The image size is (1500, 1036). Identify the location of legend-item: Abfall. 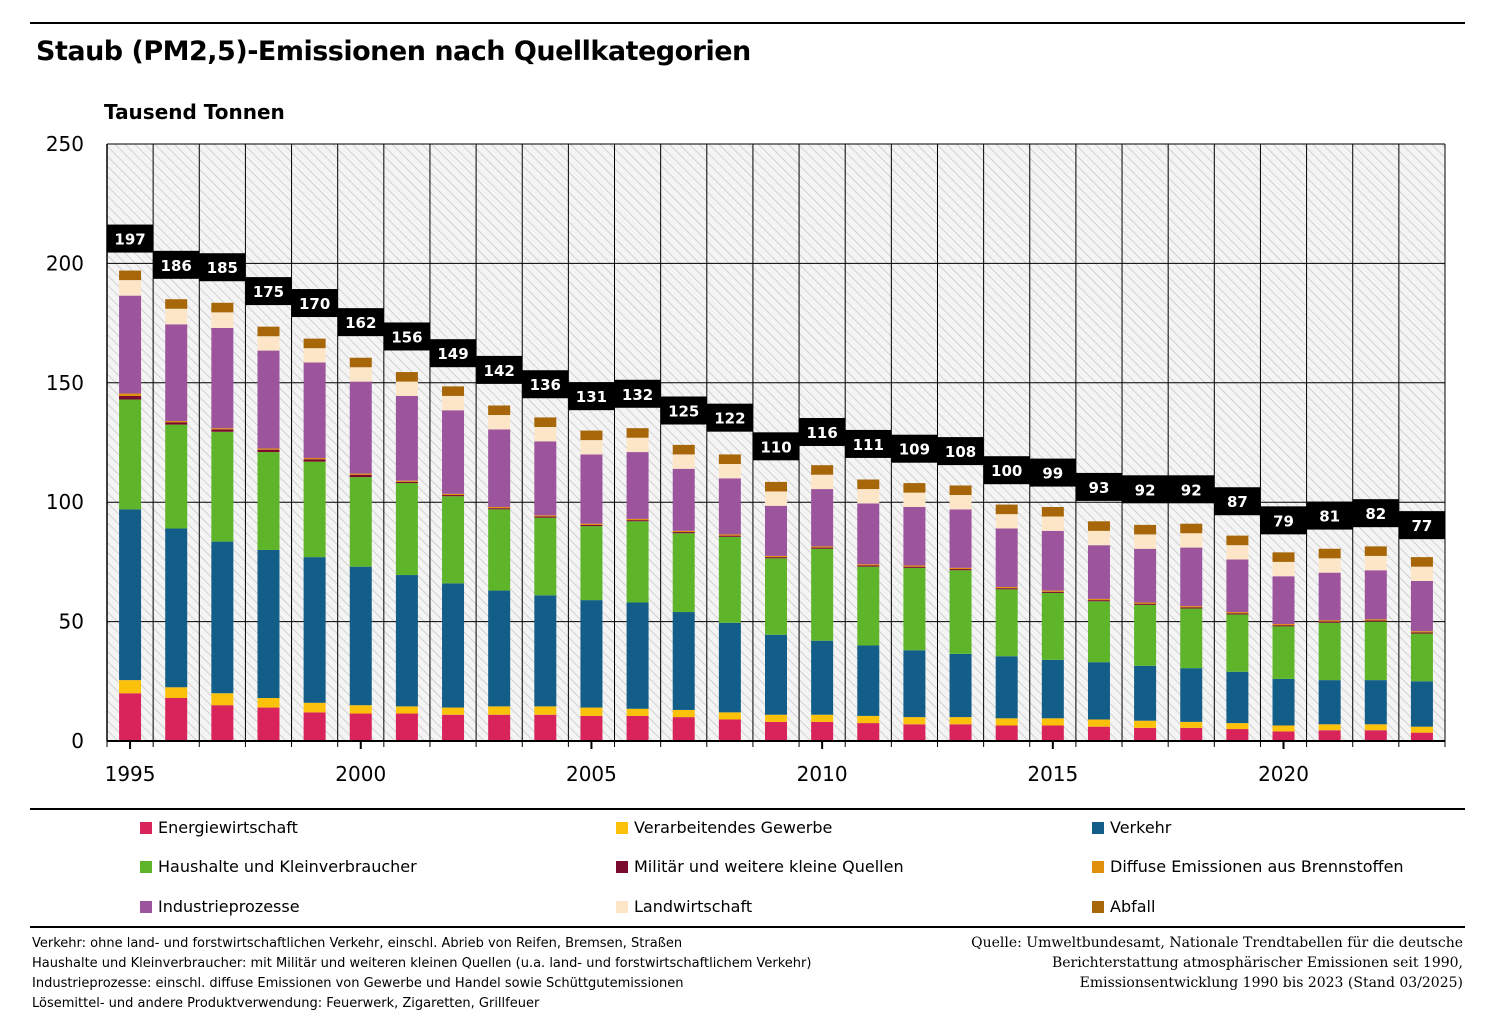
(1123, 906).